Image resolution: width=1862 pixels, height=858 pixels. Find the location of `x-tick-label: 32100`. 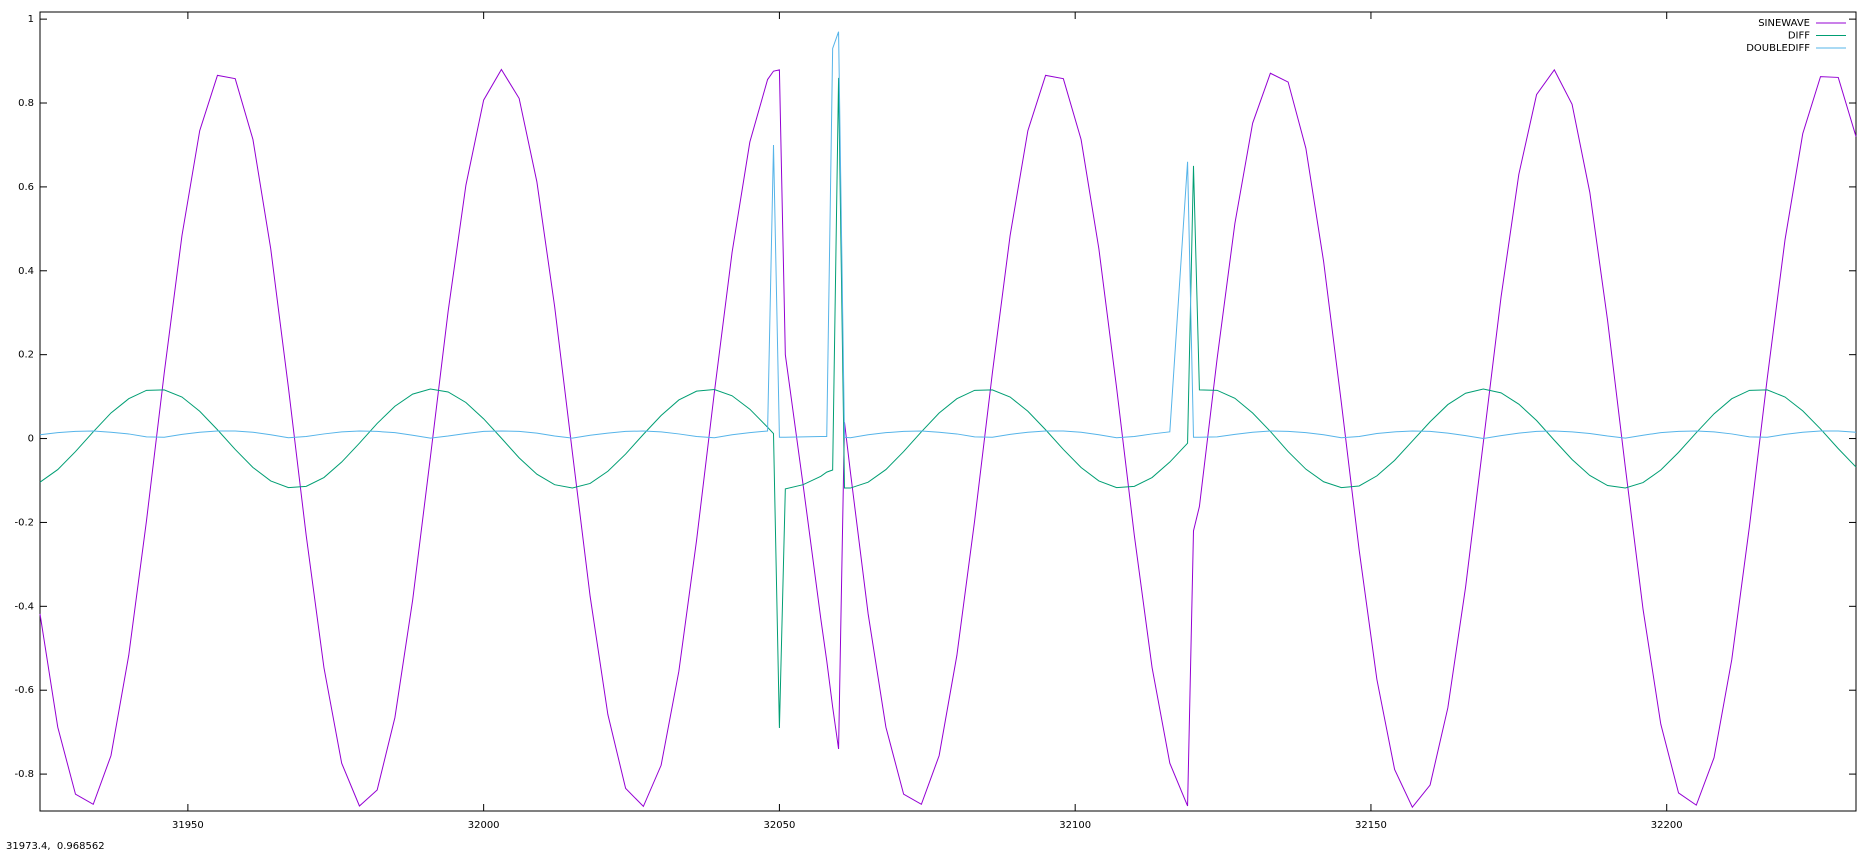

x-tick-label: 32100 is located at coordinates (1075, 825).